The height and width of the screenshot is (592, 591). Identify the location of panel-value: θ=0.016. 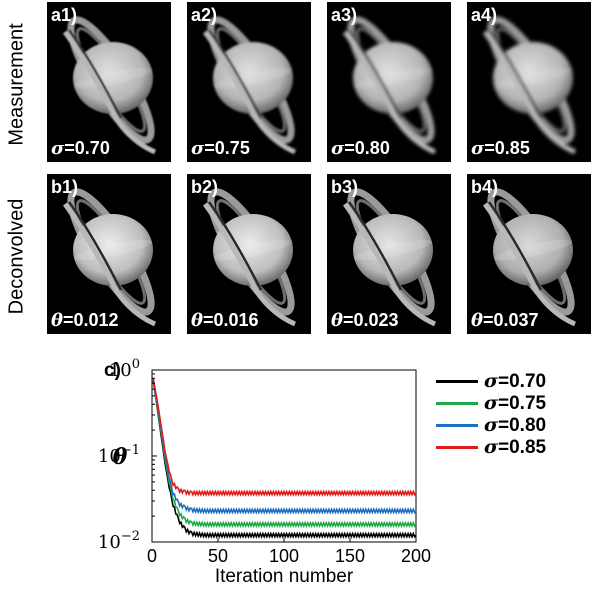
(225, 320).